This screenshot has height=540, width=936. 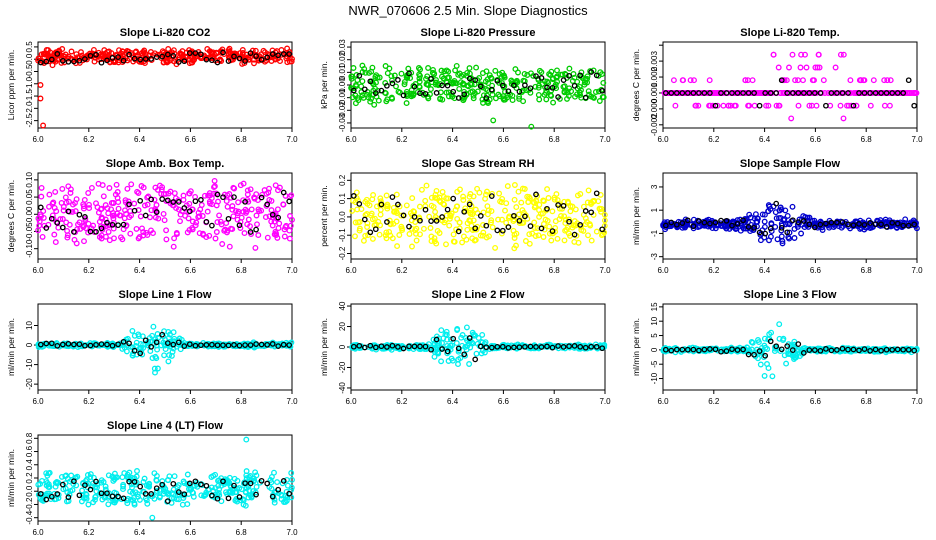 What do you see at coordinates (29, 96) in the screenshot?
I see `y-tick-label: -1.5` at bounding box center [29, 96].